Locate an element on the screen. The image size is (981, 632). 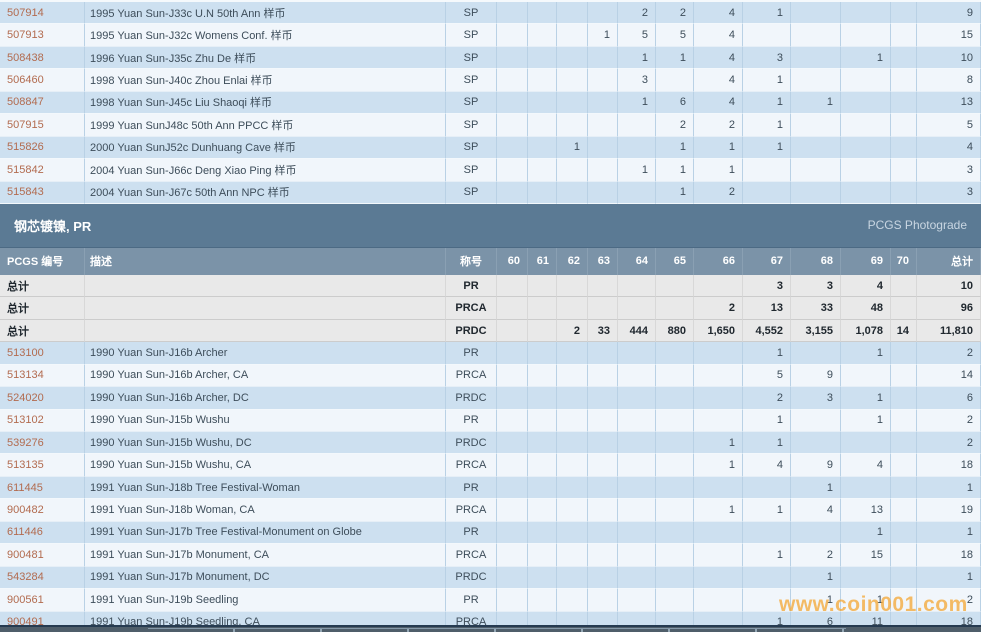
clipped-row-sliver is located at coordinates (490, 1).